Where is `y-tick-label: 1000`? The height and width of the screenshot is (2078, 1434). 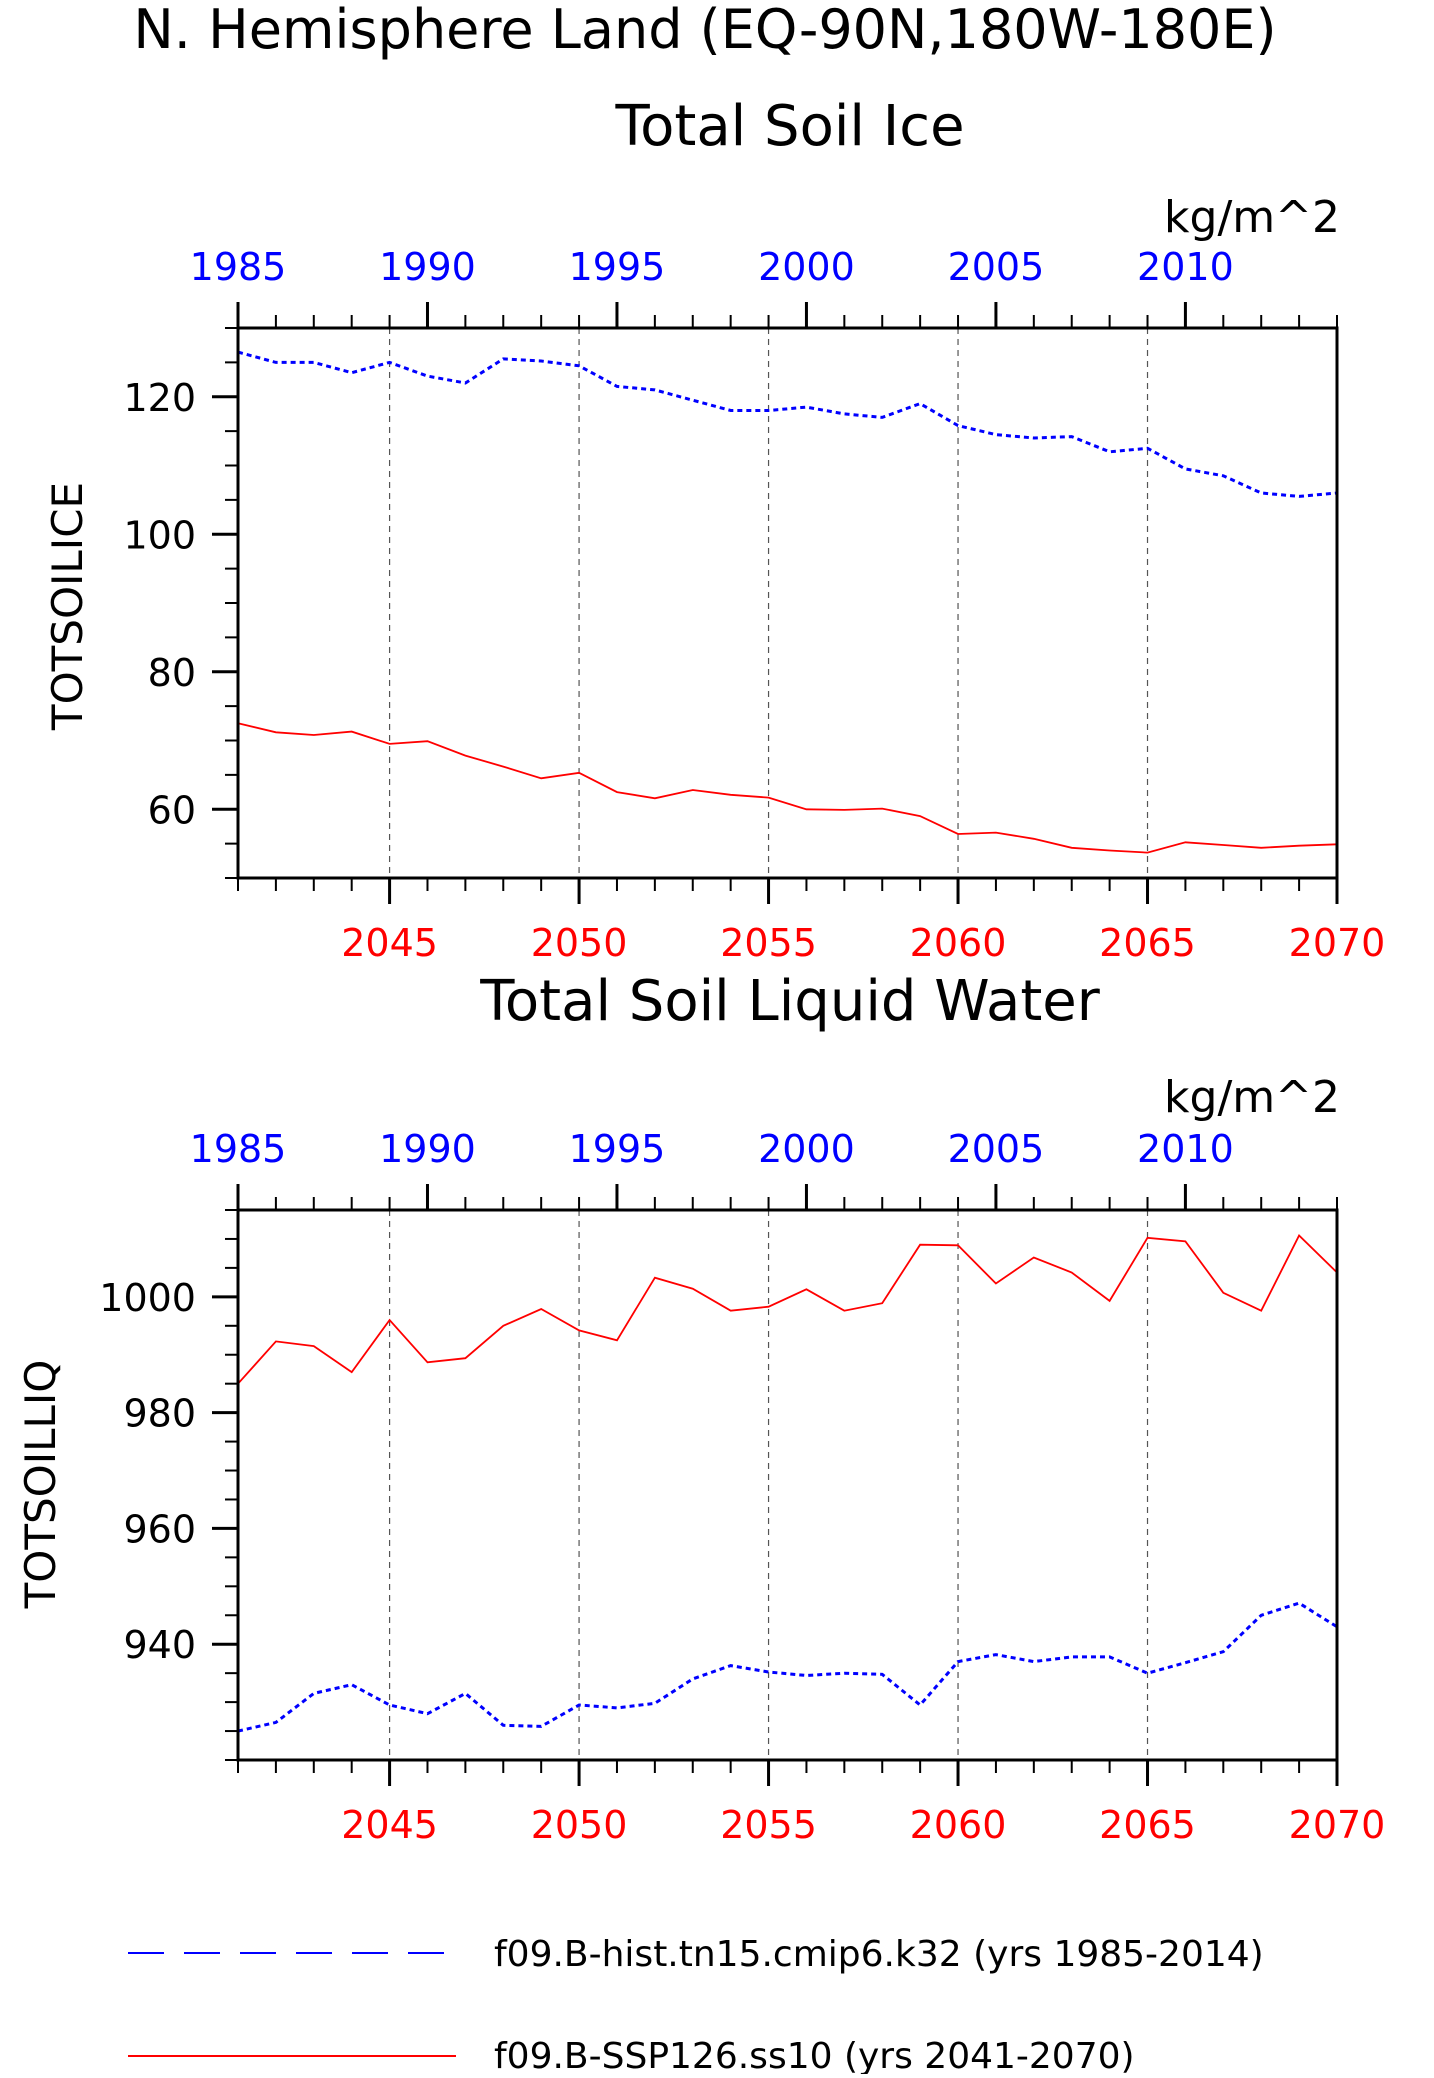
y-tick-label: 1000 is located at coordinates (147, 1298).